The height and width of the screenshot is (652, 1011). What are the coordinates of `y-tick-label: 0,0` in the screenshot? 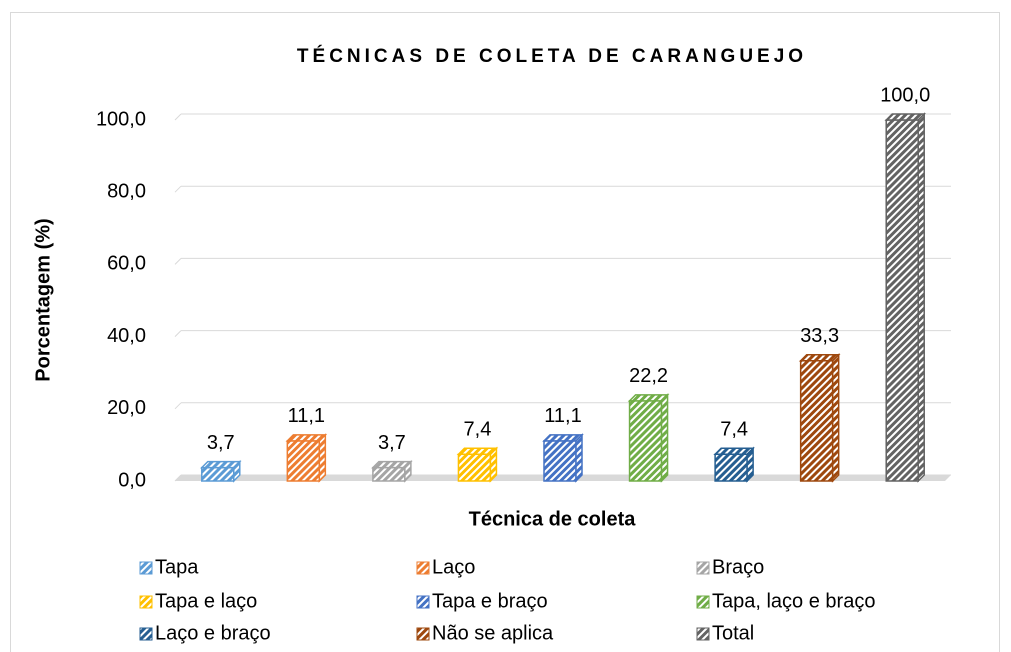 It's located at (132, 480).